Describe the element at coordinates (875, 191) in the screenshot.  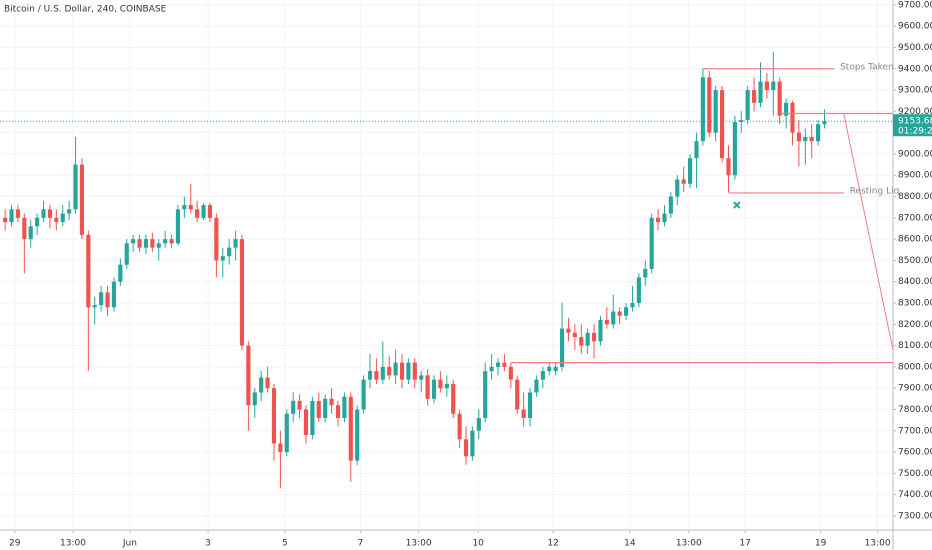
I see `level-label: Resting Liq` at that location.